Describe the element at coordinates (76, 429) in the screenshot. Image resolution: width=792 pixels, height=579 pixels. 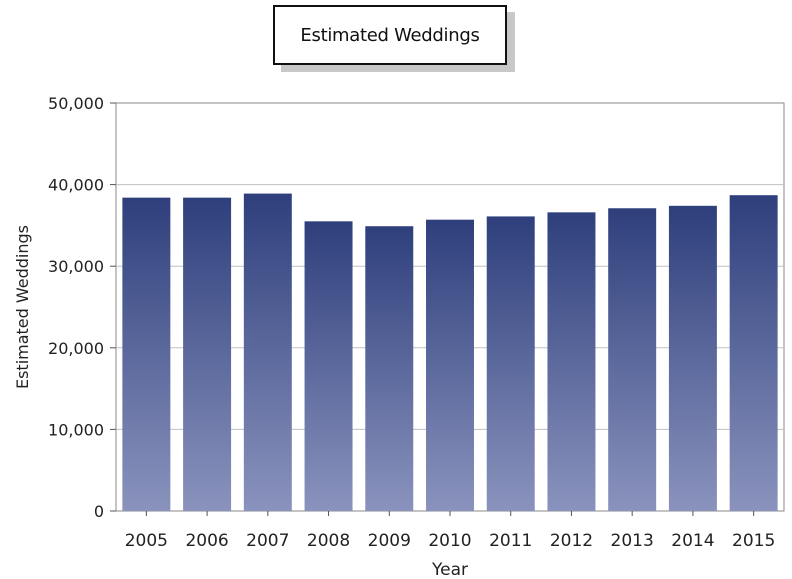
I see `y-tick-label: 10,000` at that location.